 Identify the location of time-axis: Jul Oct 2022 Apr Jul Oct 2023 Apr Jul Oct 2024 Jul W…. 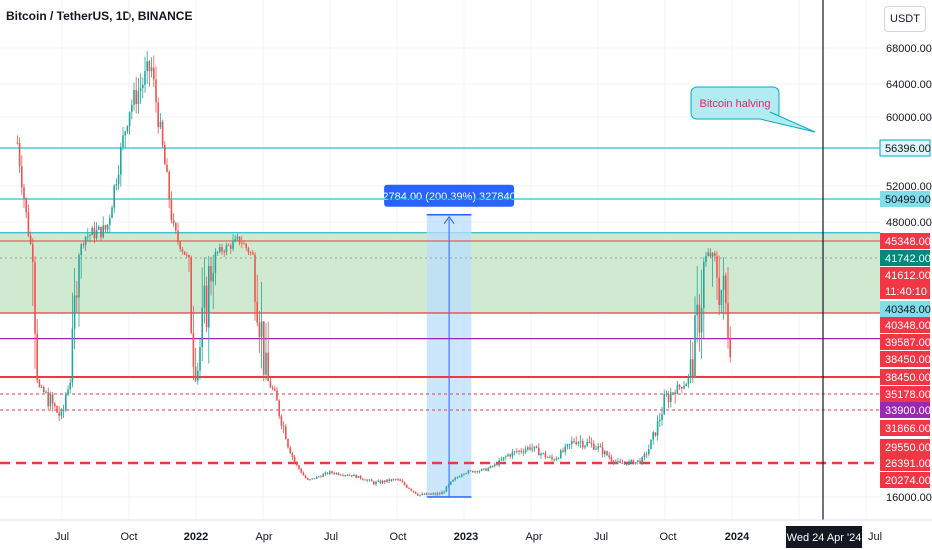
(466, 533).